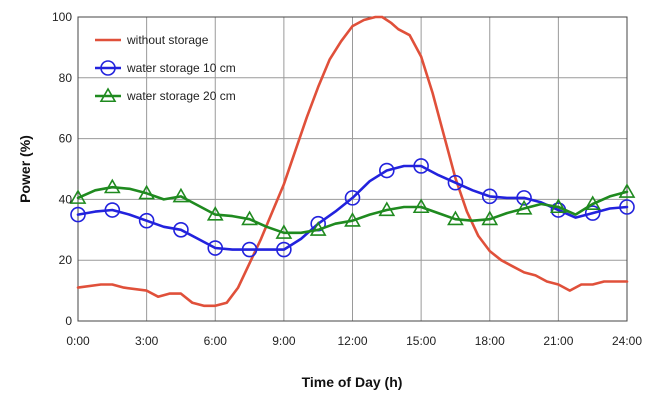 This screenshot has width=655, height=394. I want to click on series-line, so click(352, 210).